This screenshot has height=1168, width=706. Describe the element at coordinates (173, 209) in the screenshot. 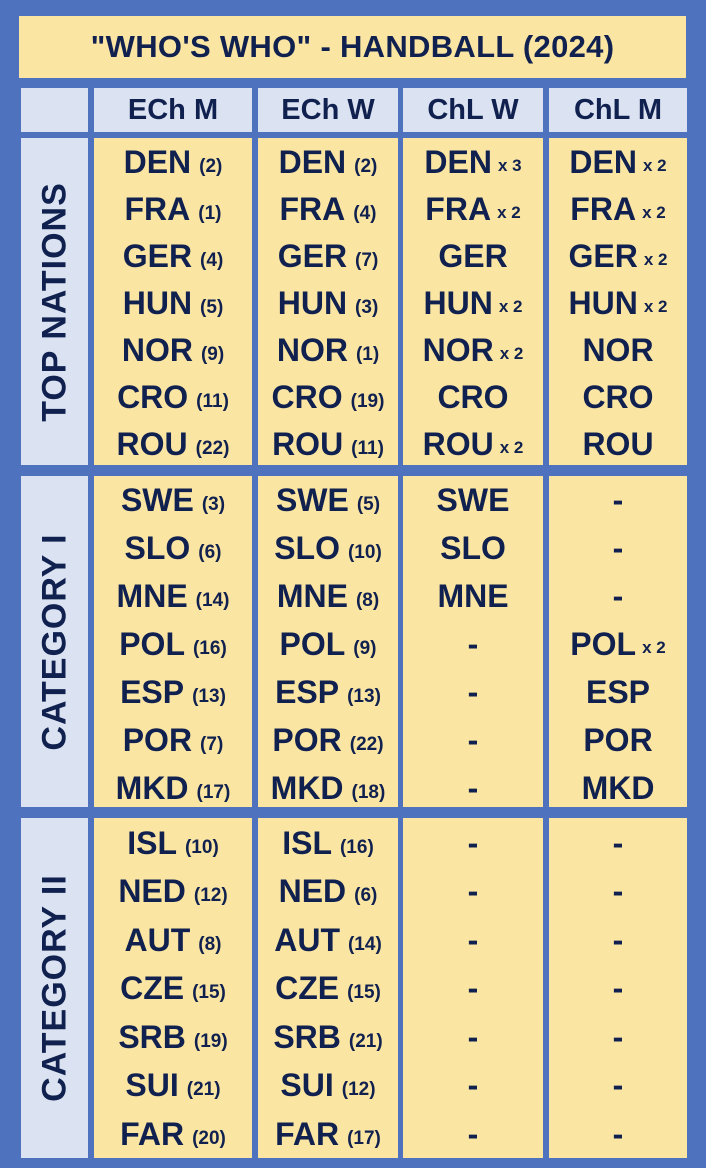

I see `nation-entry: FRA (1)` at that location.